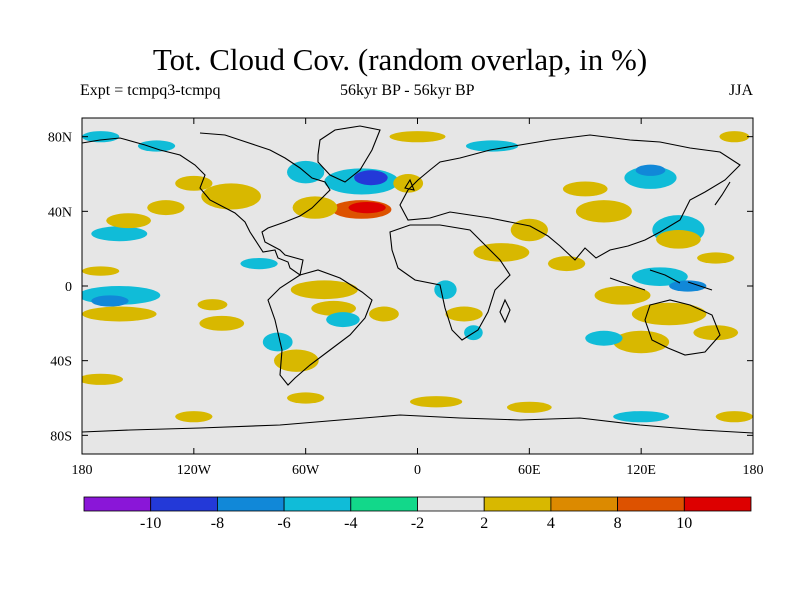 The width and height of the screenshot is (800, 600). What do you see at coordinates (283, 523) in the screenshot?
I see `colorbar-label: -6` at bounding box center [283, 523].